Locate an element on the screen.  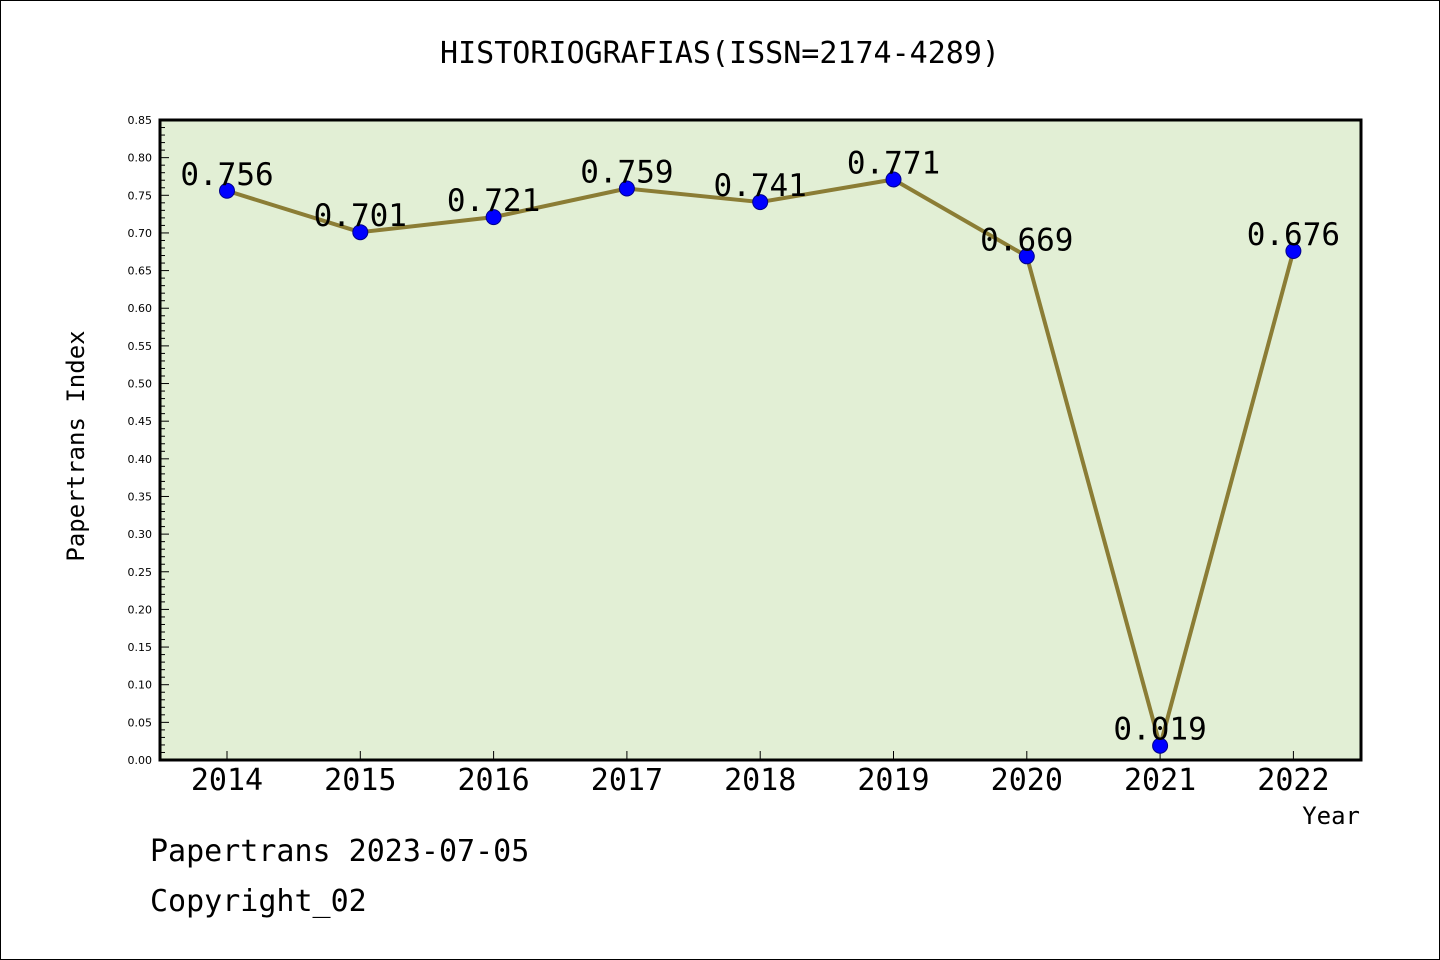
footer-copyright: Copyright_02 is located at coordinates (258, 901).